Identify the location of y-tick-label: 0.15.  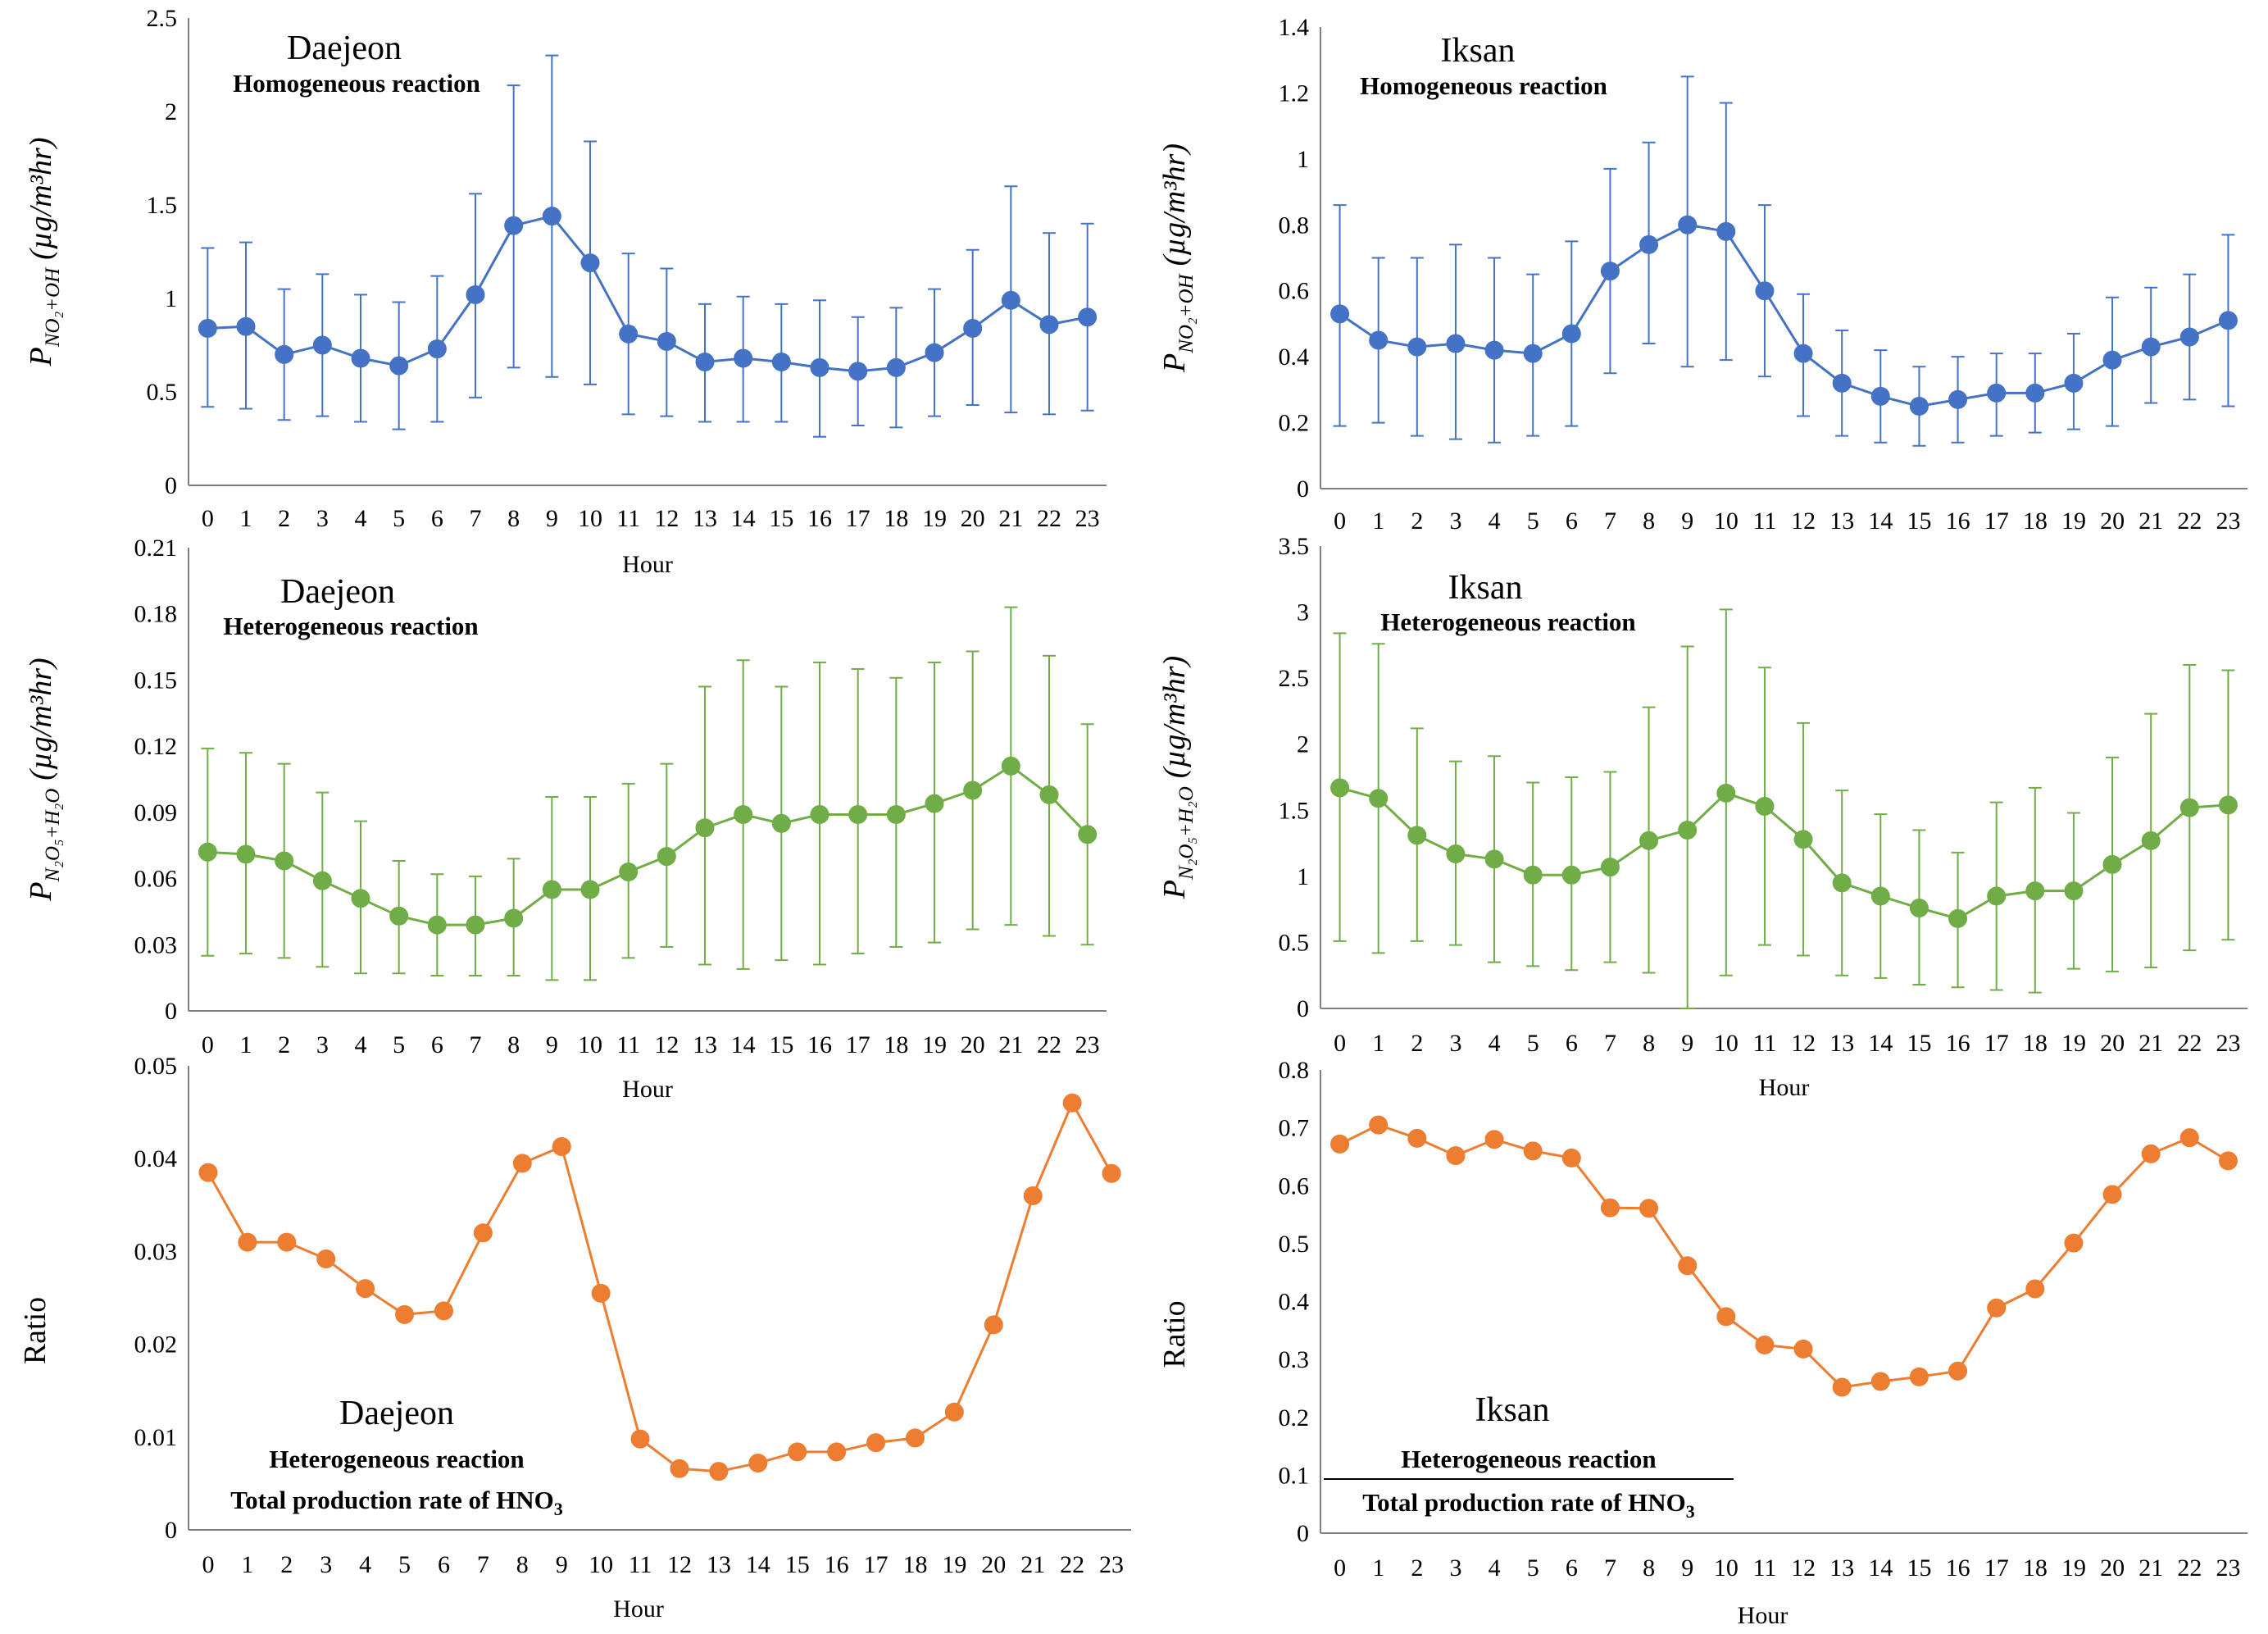
(156, 680).